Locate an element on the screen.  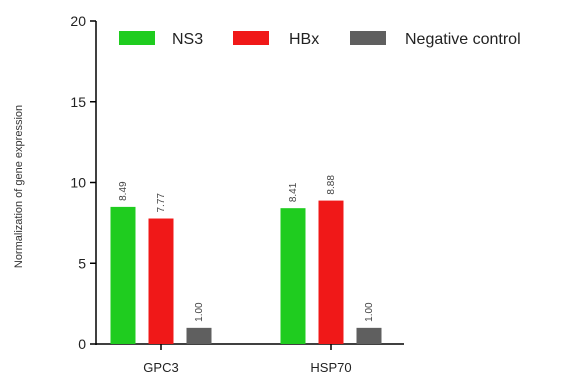
x-tick-label: GPC3 is located at coordinates (160, 367).